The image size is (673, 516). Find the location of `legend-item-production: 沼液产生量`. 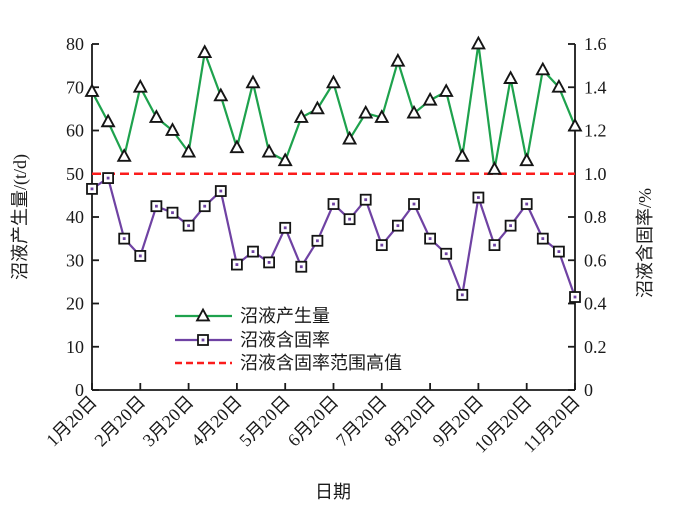

legend-item-production: 沼液产生量 is located at coordinates (252, 316).